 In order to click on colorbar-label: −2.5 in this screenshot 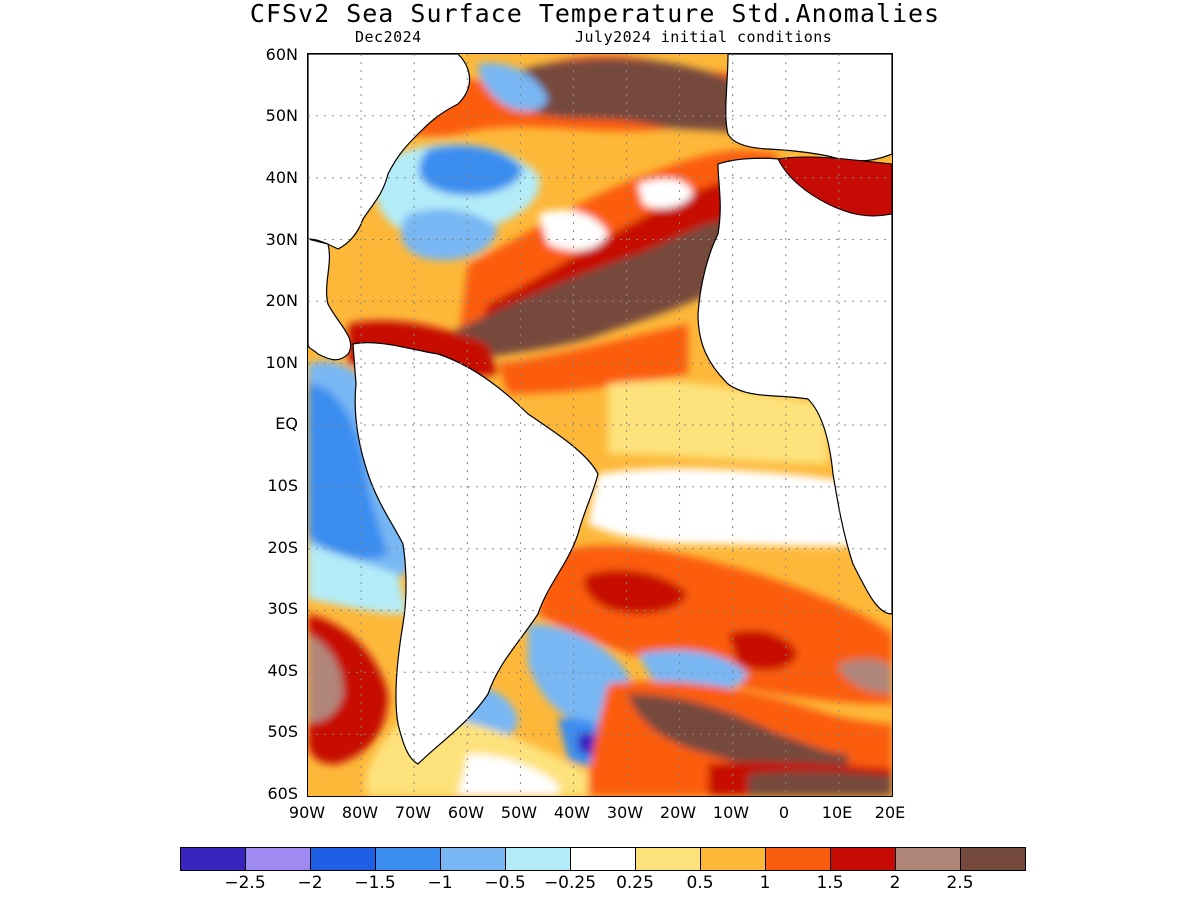, I will do `click(245, 883)`.